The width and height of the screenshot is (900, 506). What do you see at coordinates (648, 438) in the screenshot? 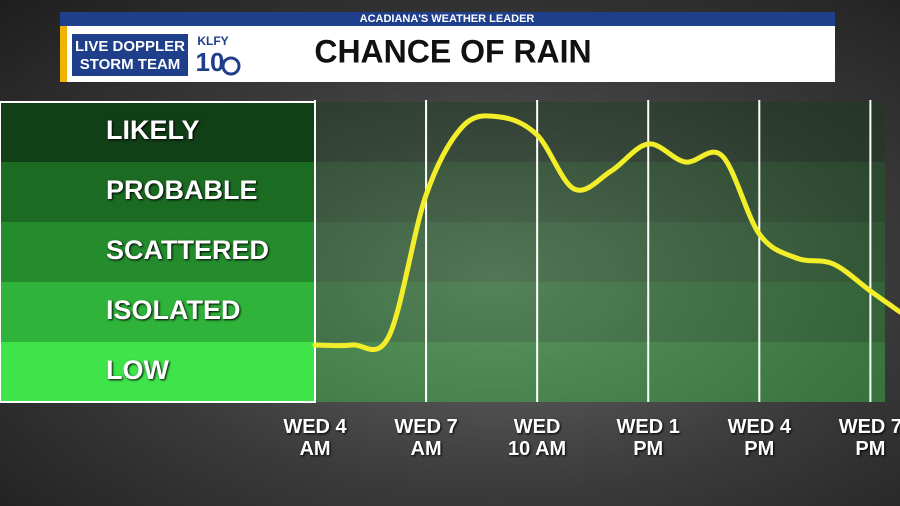
I see `x-tick-label: WED 1 PM` at bounding box center [648, 438].